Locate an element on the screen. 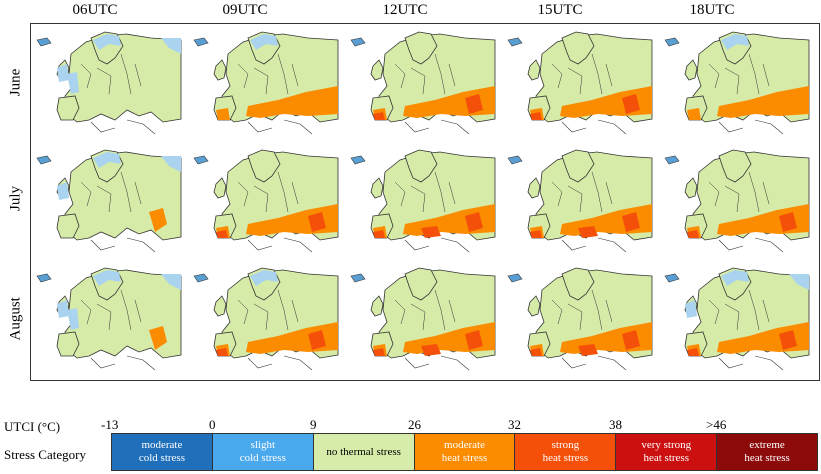 The width and height of the screenshot is (821, 474). map-panel-july-06utc is located at coordinates (109, 201).